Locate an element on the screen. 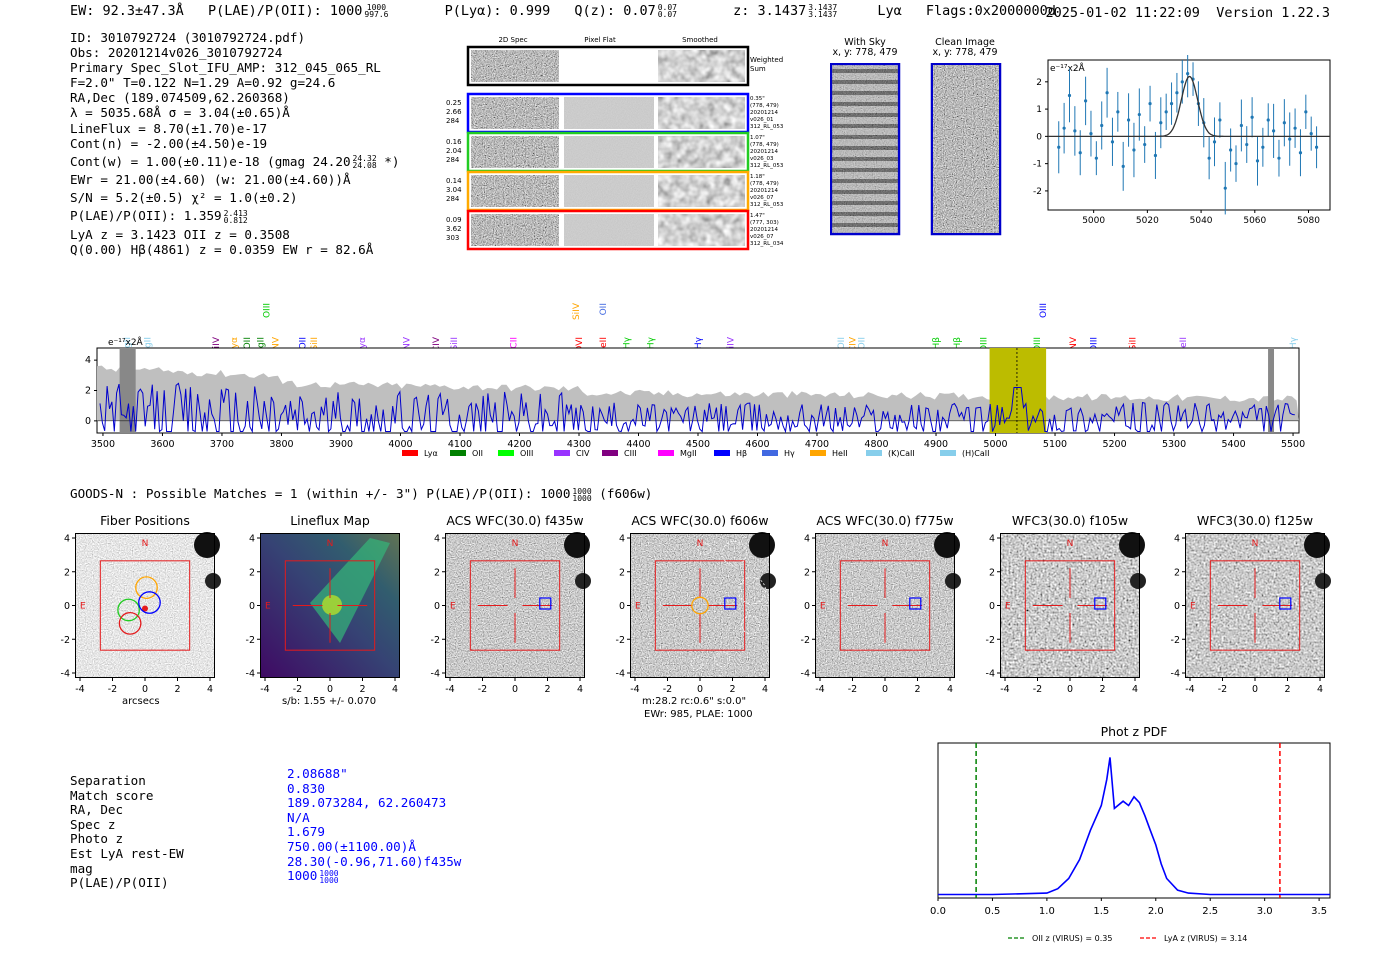 This screenshot has height=953, width=1400. cut-xtick-label: -4 is located at coordinates (79, 689).